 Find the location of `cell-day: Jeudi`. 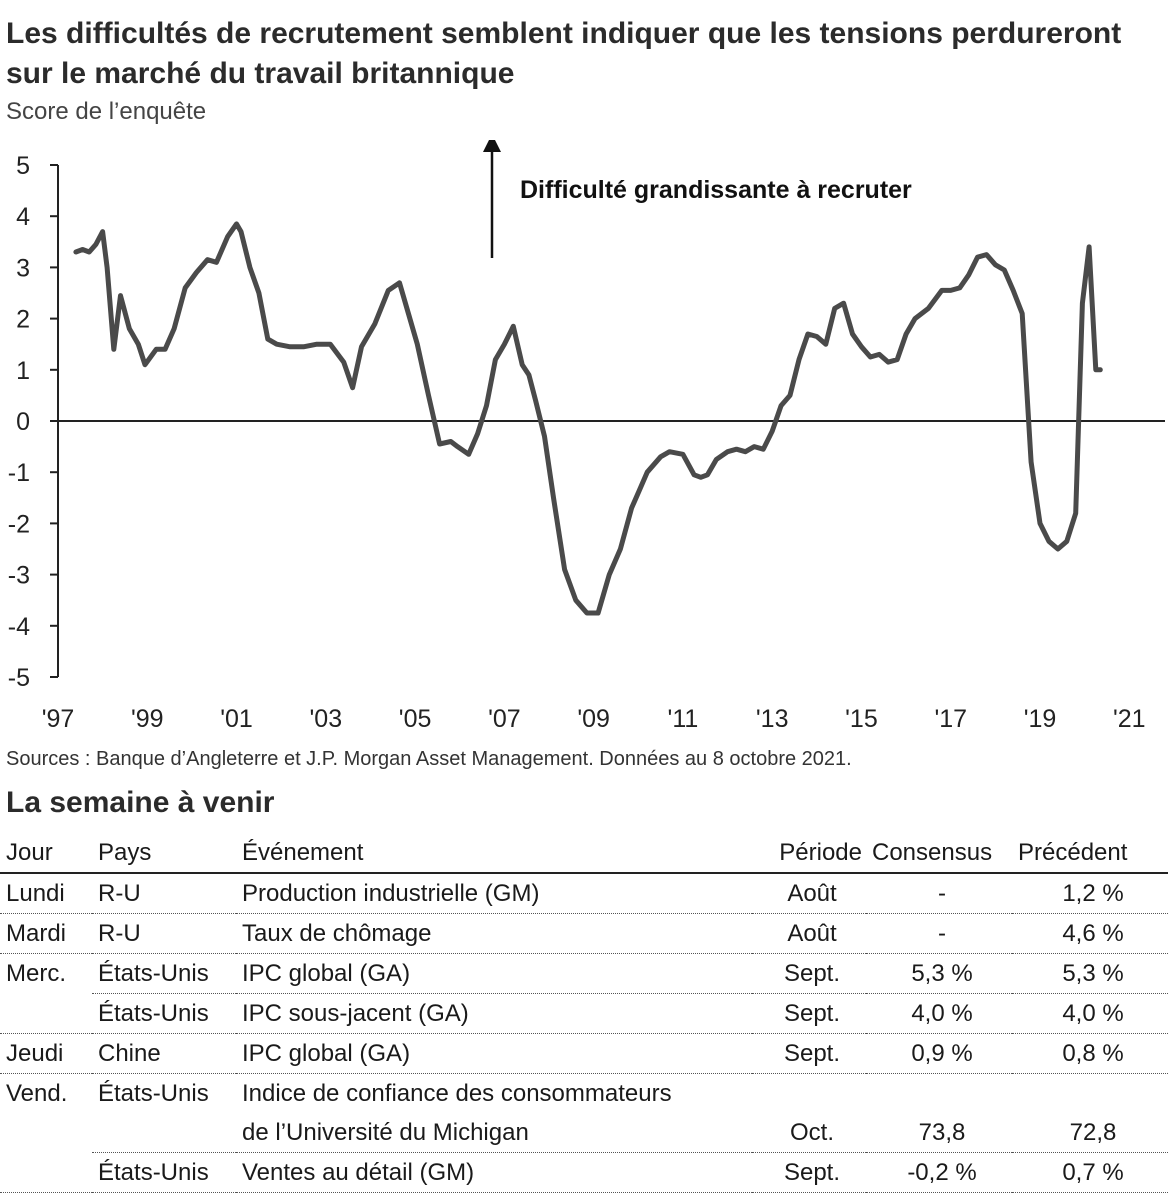

cell-day: Jeudi is located at coordinates (46, 1053).